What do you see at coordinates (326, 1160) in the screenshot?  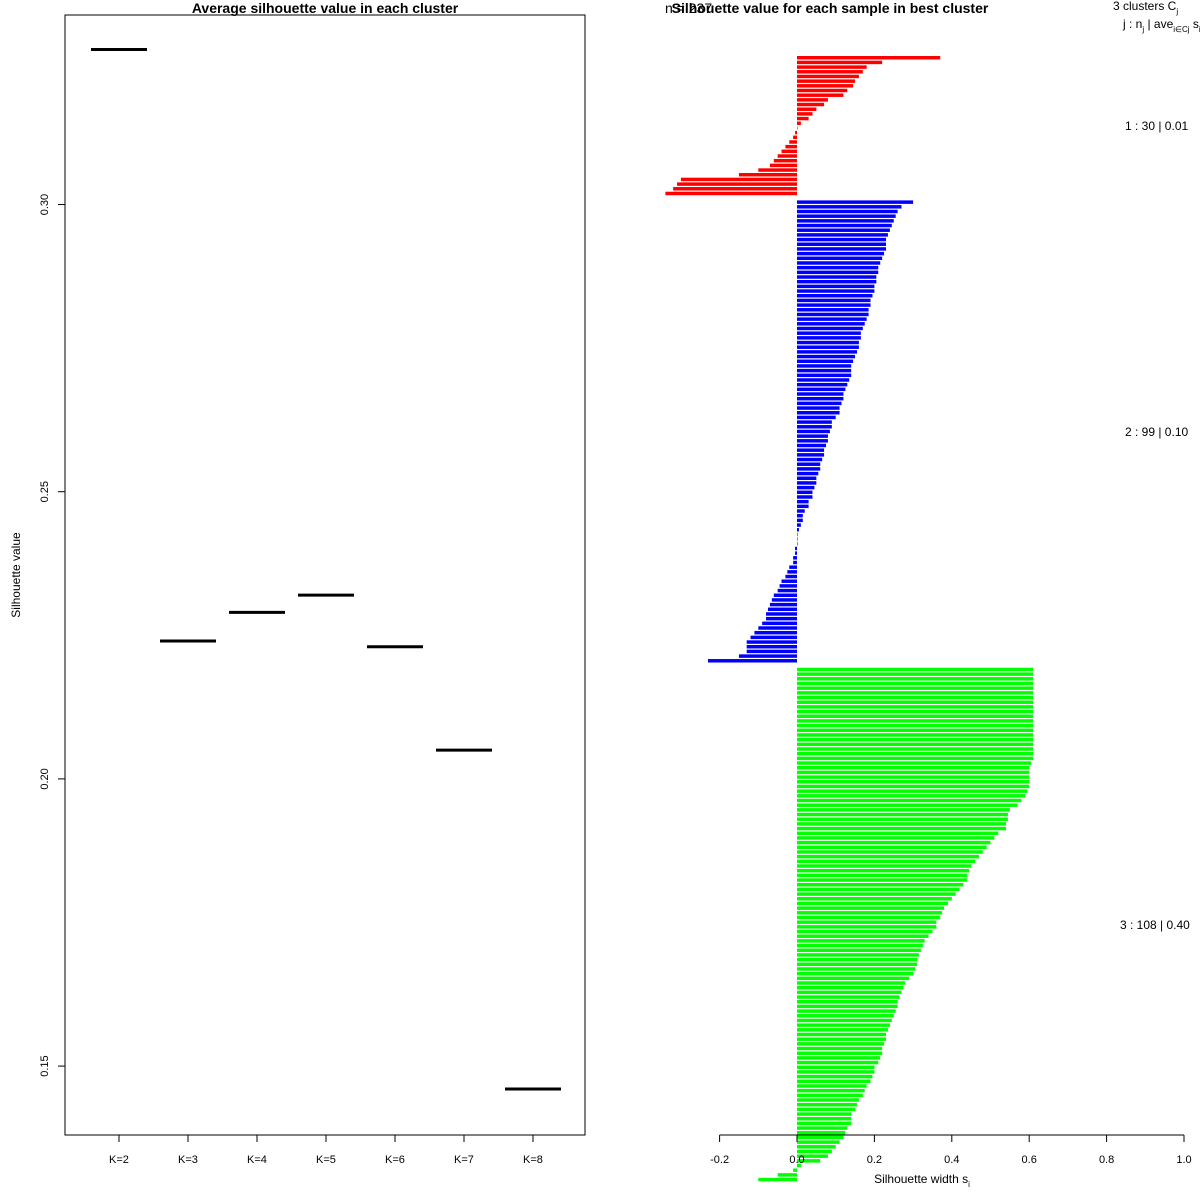 I see `left-x-tick-label: K=5` at bounding box center [326, 1160].